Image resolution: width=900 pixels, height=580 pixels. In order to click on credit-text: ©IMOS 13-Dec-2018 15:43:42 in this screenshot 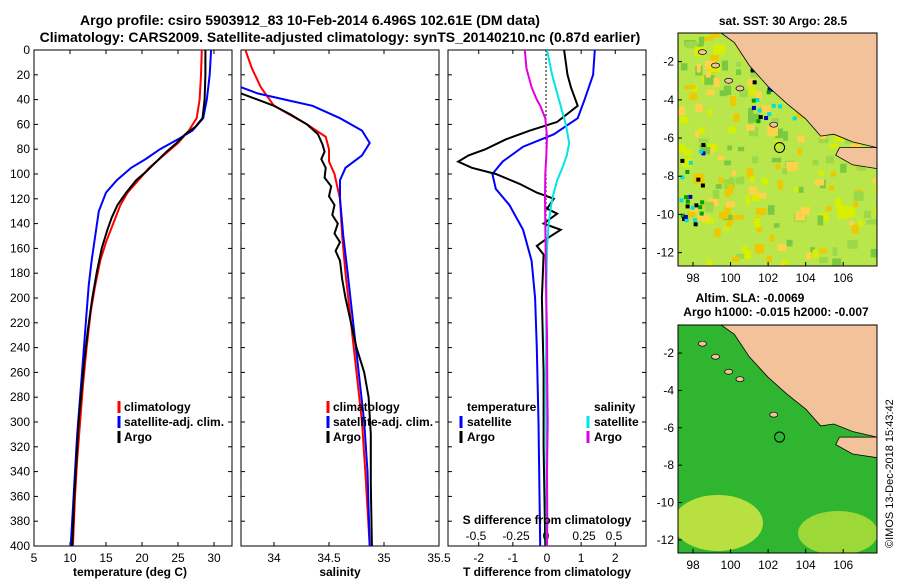, I will do `click(890, 473)`.